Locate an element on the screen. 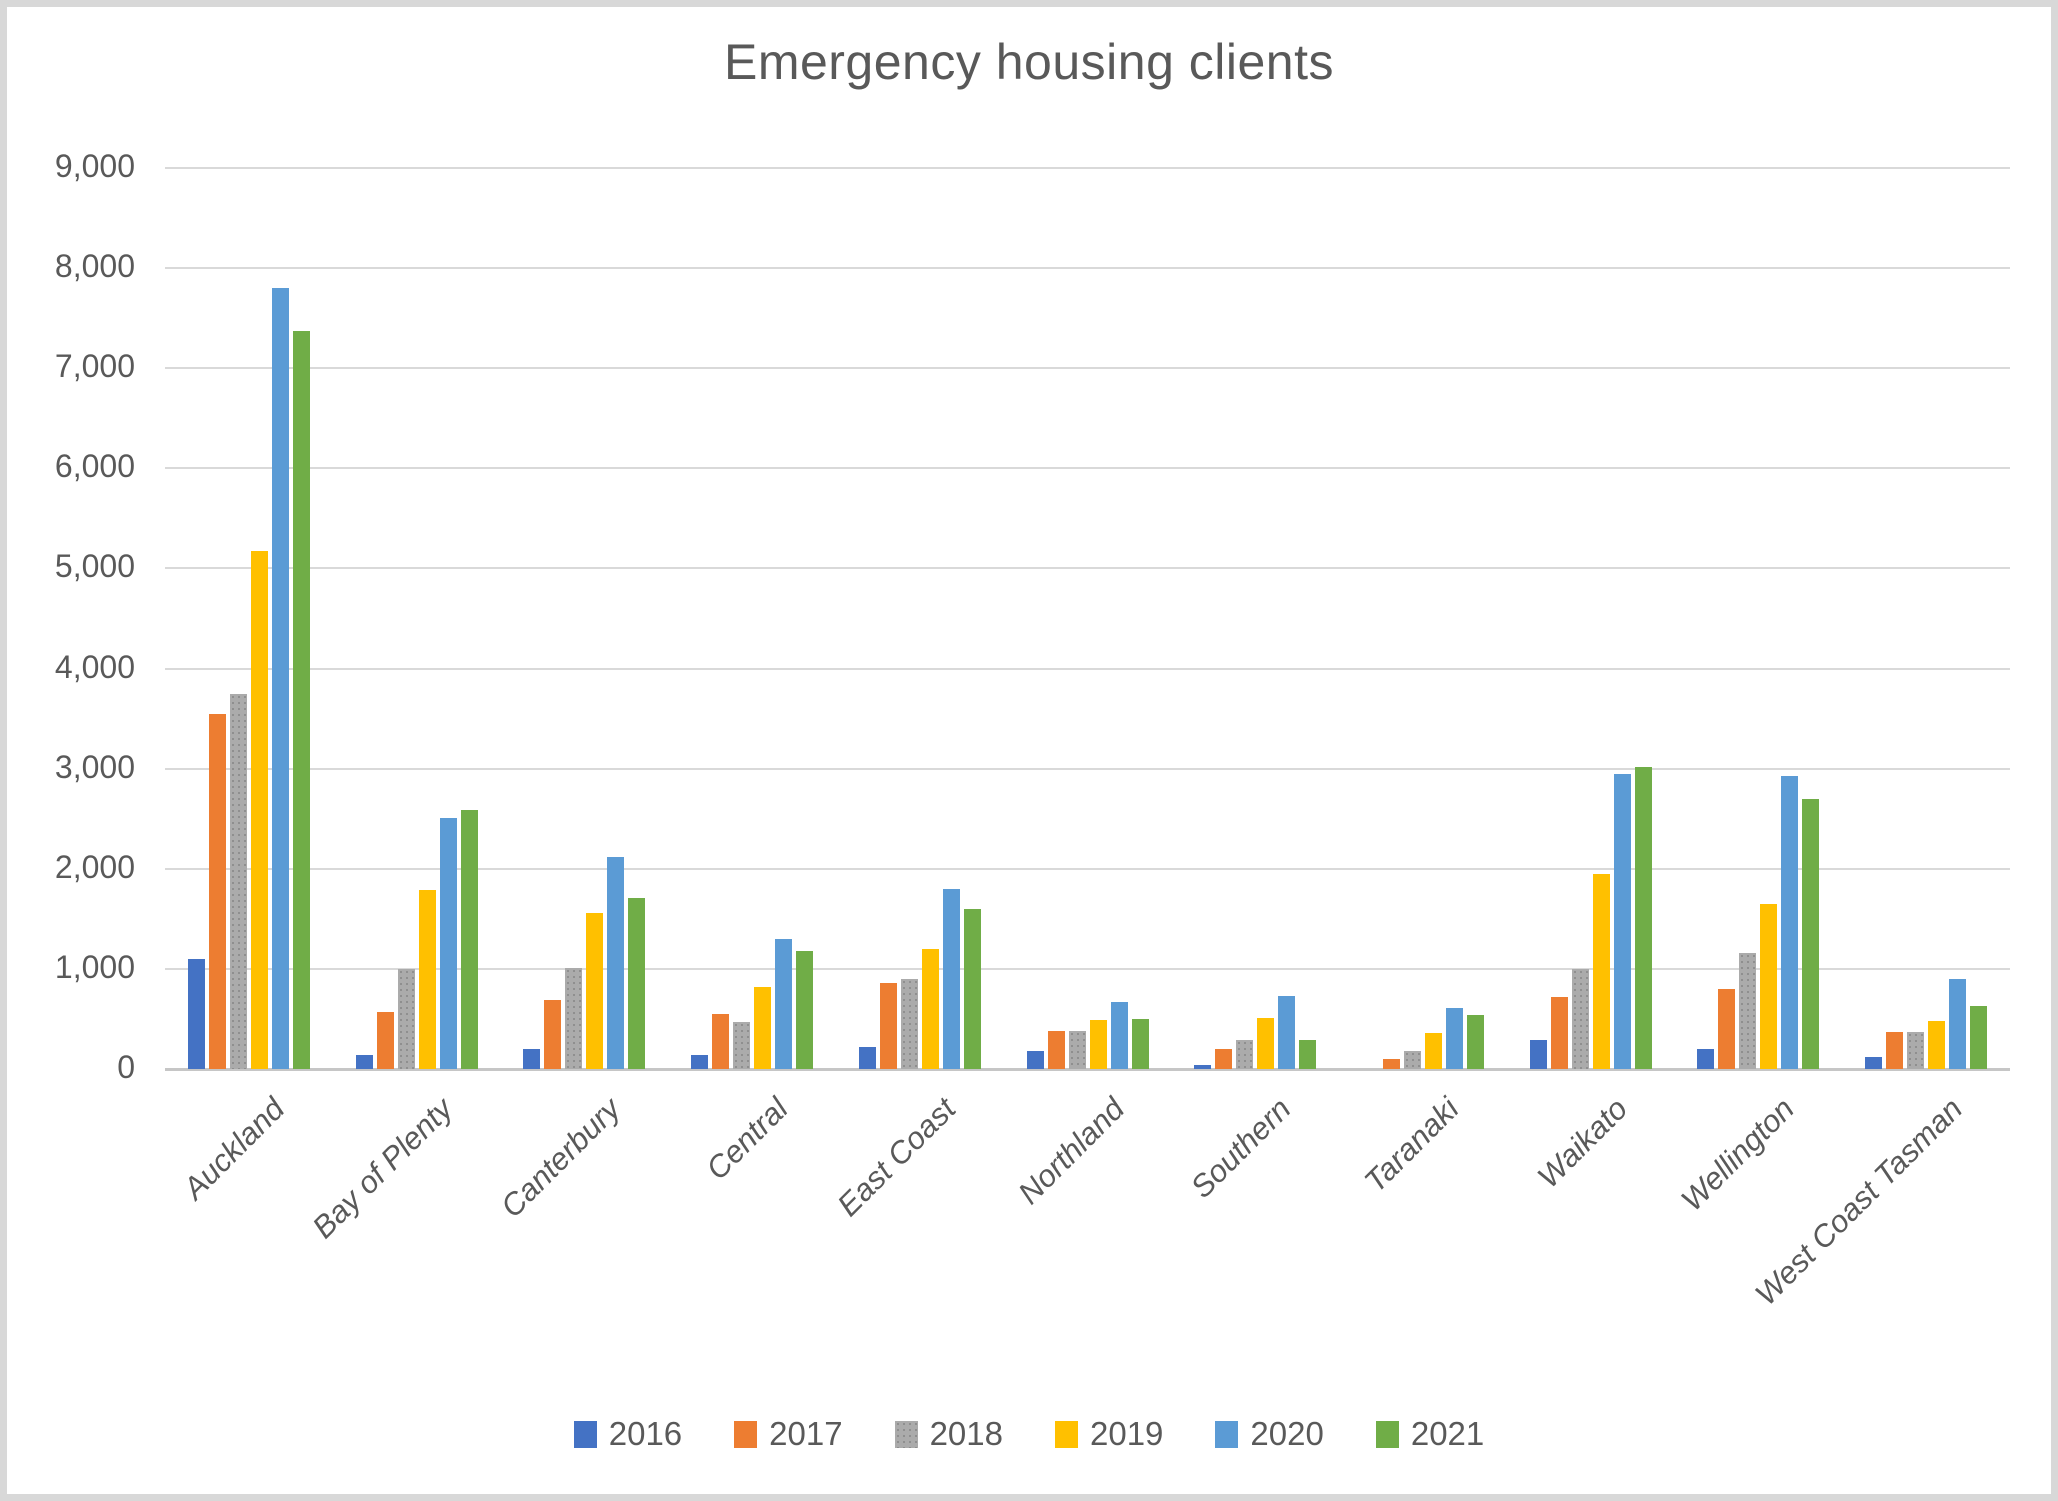  bar-waikato-2021 is located at coordinates (1643, 918).